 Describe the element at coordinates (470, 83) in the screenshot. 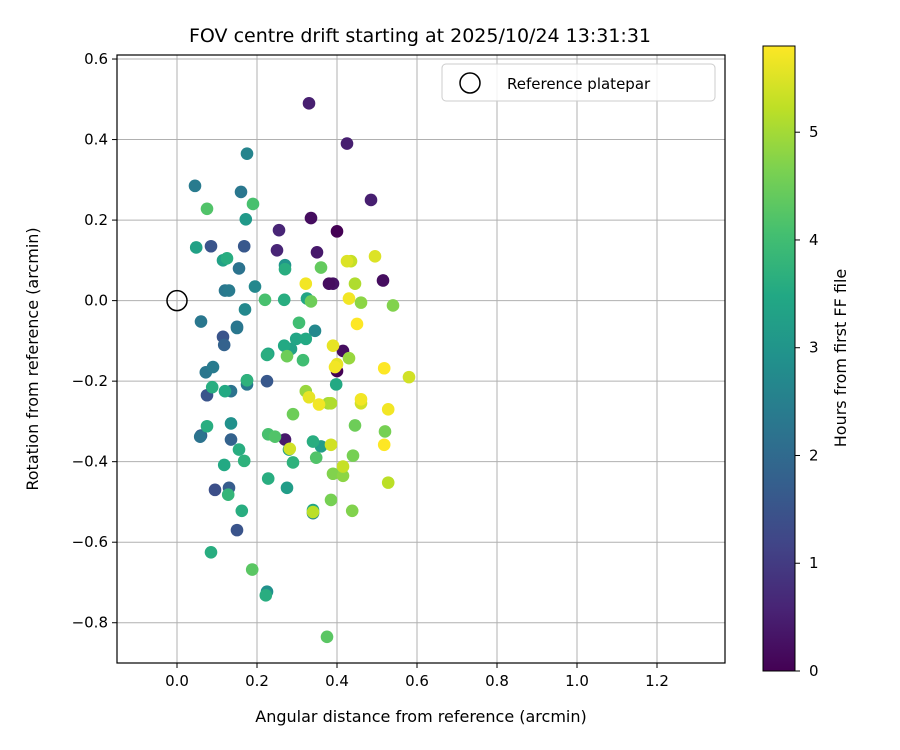

I see `legend-reference-marker` at that location.